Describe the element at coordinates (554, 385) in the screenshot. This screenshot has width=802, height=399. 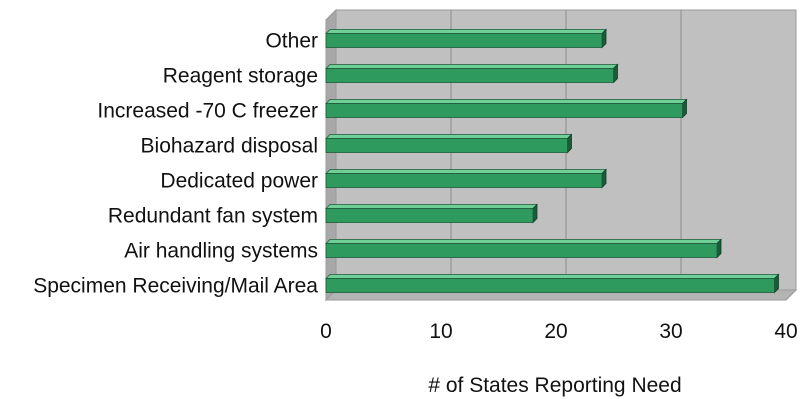
I see `x-axis-title: # of States Reporting Need` at that location.